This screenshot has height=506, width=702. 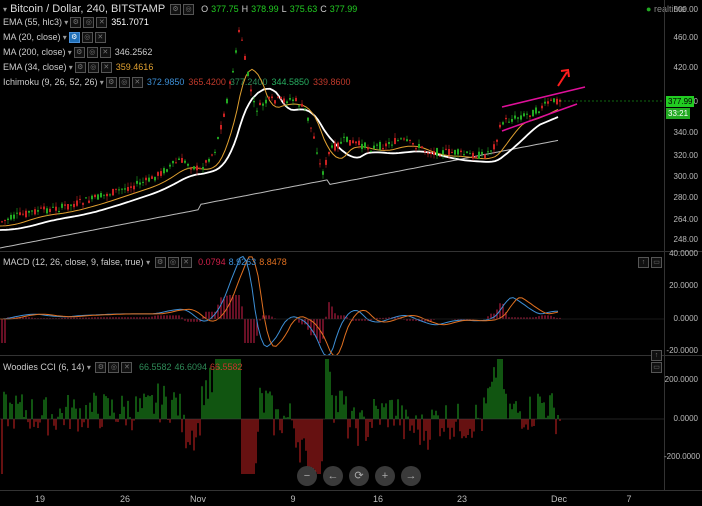 I want to click on indicator-row: MA (200, close) ▾ ⚙ ◎ ✕ 346.2562, so click(x=77, y=52).